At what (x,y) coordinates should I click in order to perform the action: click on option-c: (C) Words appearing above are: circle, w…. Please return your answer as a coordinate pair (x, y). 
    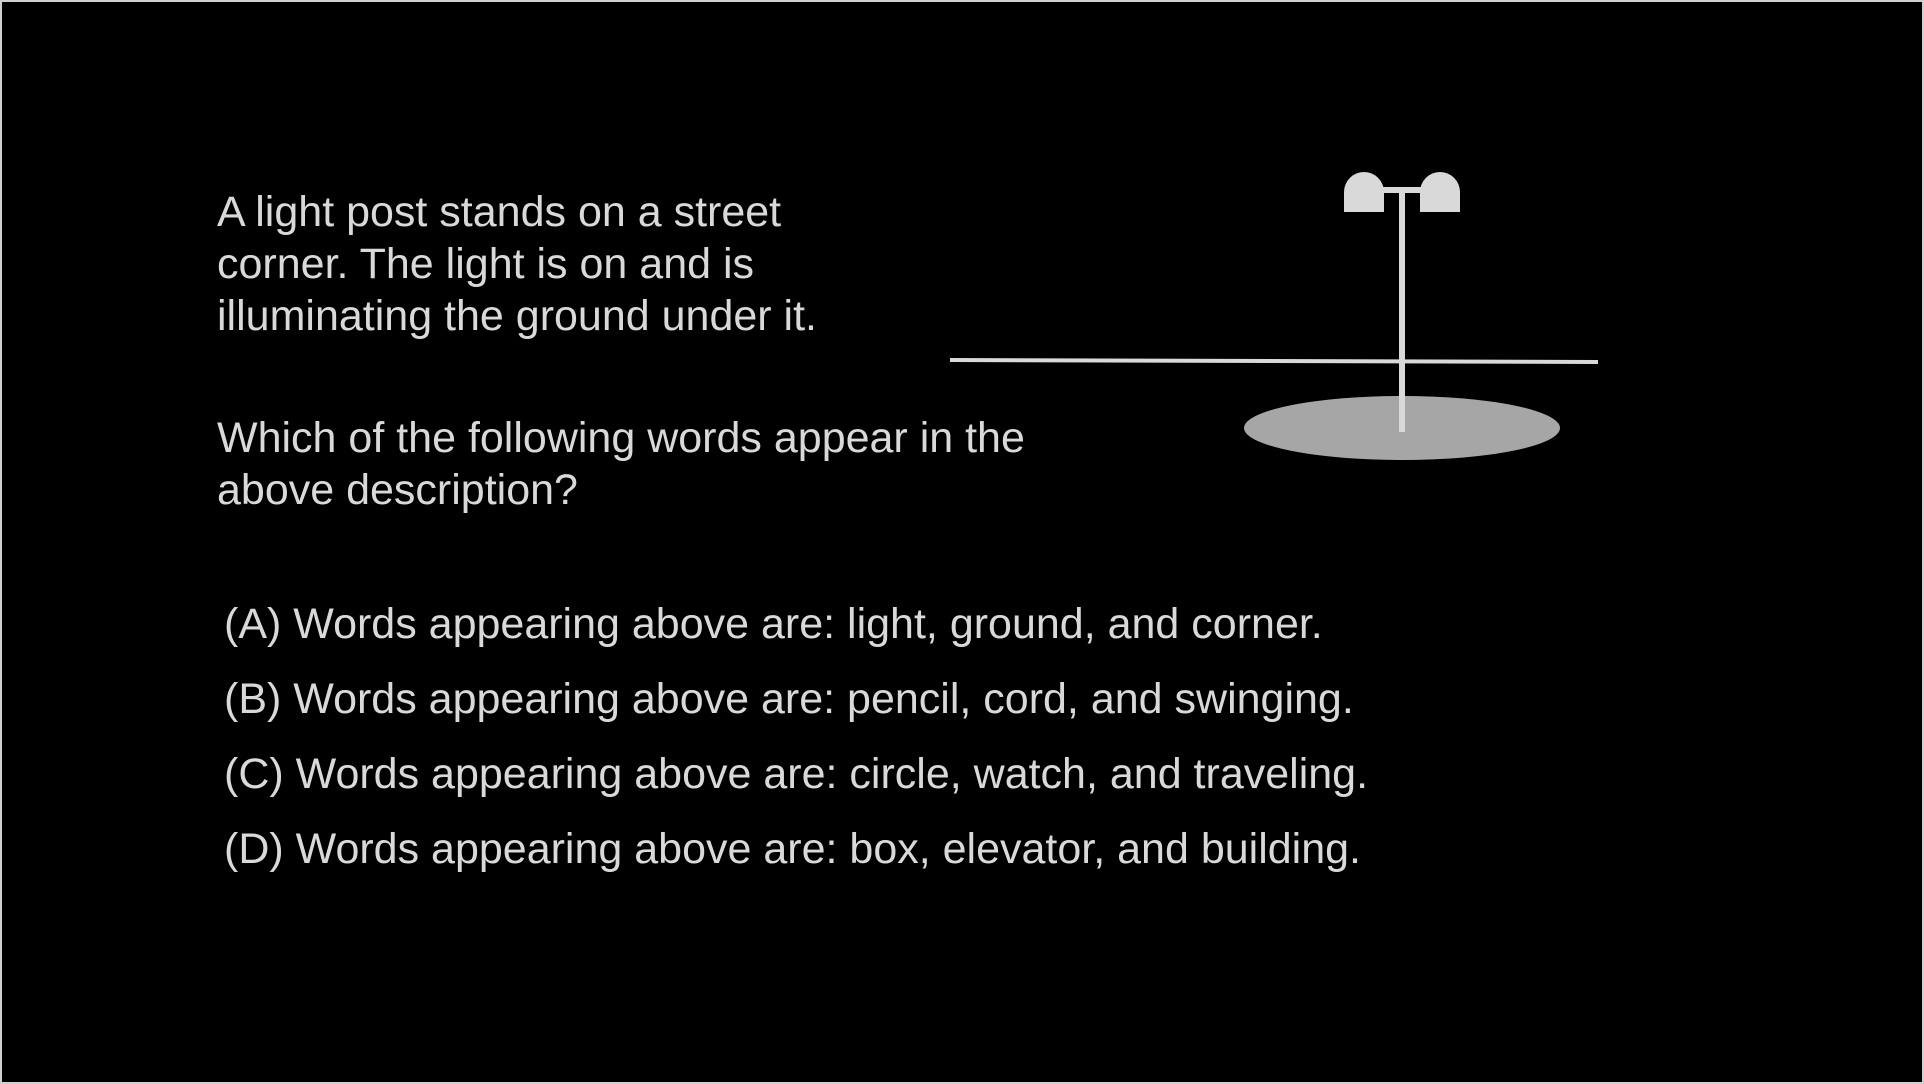
    Looking at the image, I should click on (796, 774).